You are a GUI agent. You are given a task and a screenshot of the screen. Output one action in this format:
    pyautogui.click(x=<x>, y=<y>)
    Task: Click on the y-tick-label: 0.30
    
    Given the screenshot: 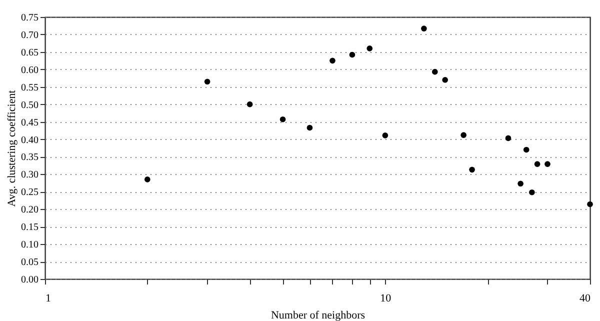 What is the action you would take?
    pyautogui.click(x=29, y=175)
    